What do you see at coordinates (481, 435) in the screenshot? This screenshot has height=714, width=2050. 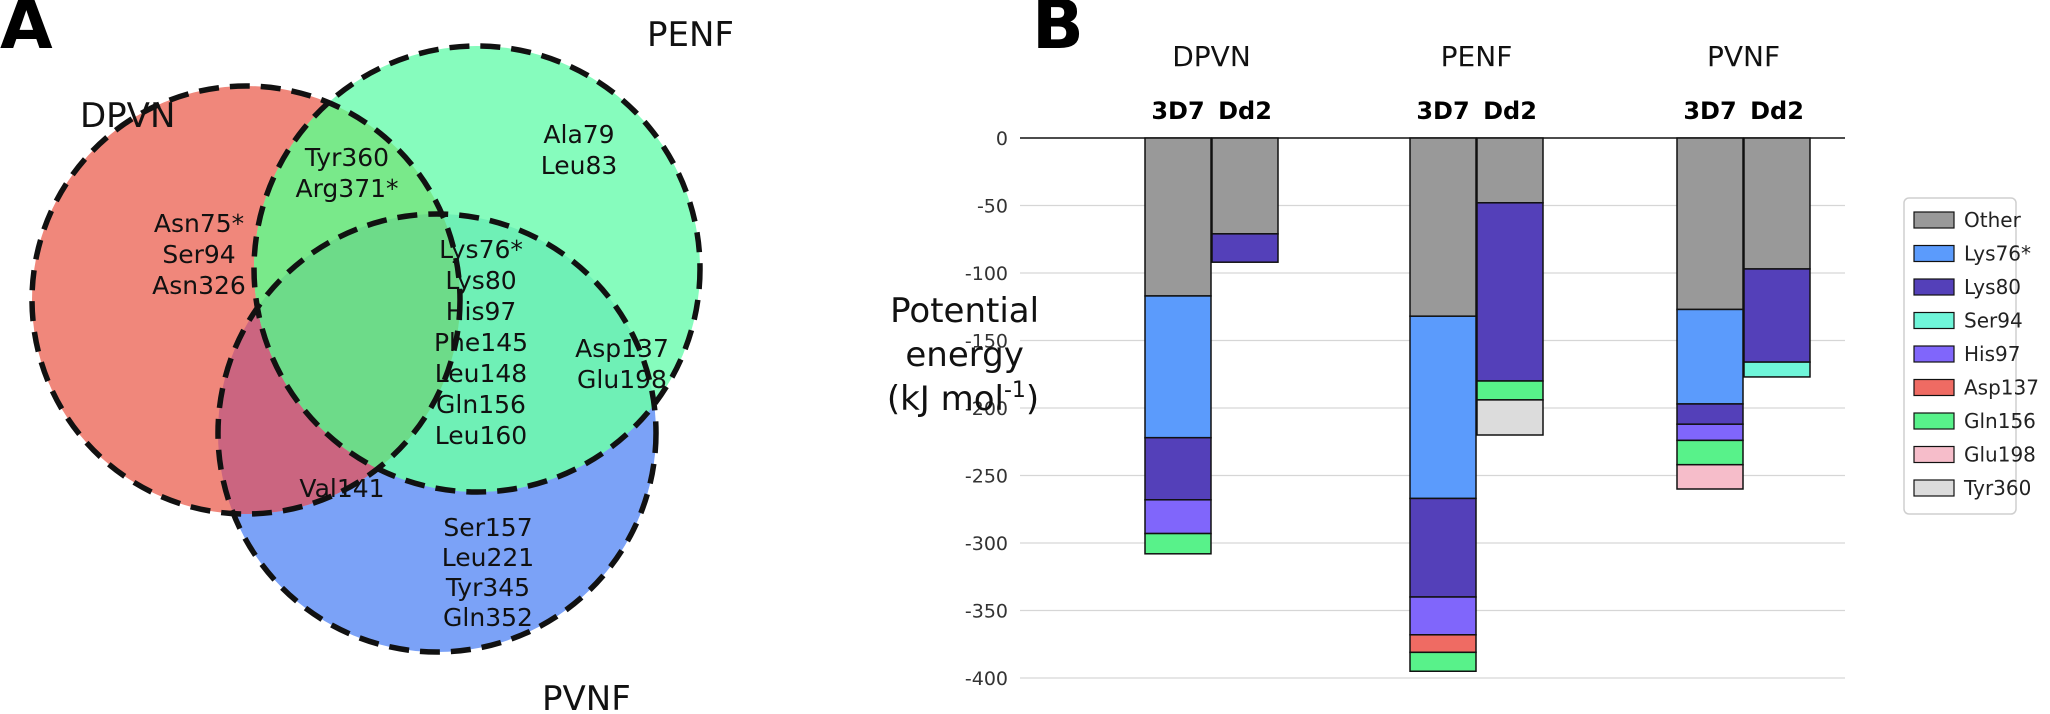 I see `region-all-three-residue: Leu160` at bounding box center [481, 435].